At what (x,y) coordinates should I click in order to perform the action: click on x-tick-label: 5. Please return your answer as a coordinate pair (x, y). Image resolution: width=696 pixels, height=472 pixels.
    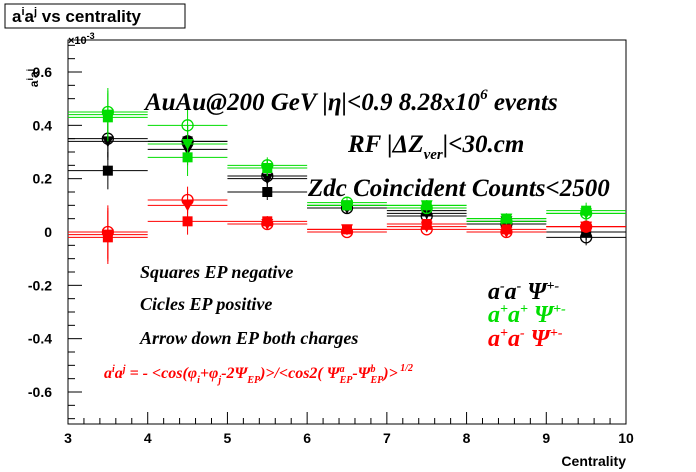
    Looking at the image, I should click on (228, 438).